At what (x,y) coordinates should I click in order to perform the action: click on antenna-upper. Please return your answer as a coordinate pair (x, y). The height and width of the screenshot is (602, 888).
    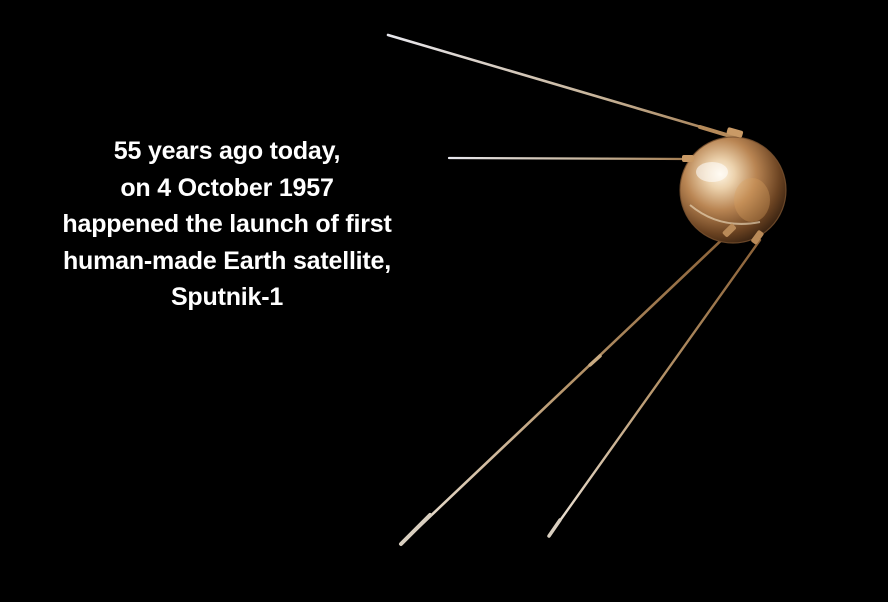
    Looking at the image, I should click on (561, 86).